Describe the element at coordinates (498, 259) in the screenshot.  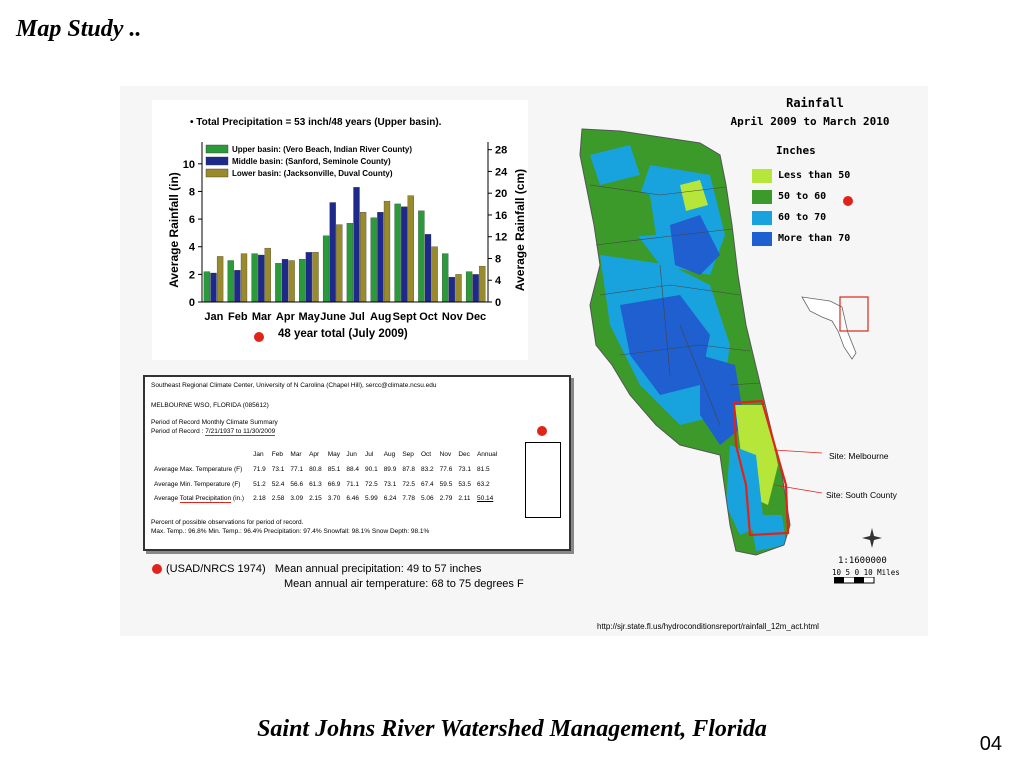
I see `y-right-tick-label: 8` at that location.